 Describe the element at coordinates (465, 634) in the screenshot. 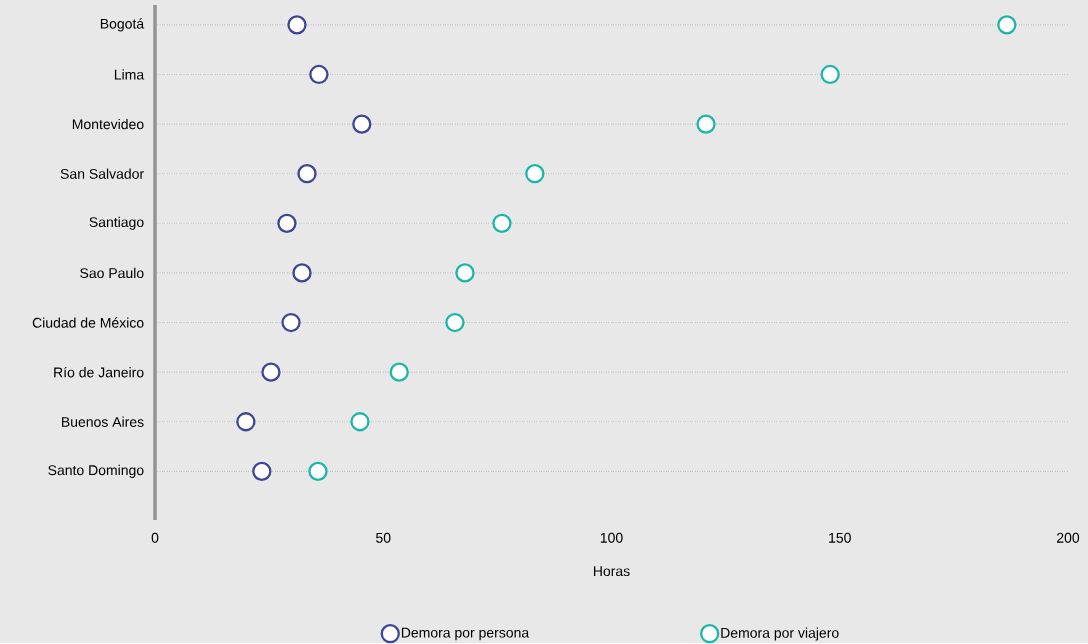

I see `legend-label: Demora por persona` at that location.